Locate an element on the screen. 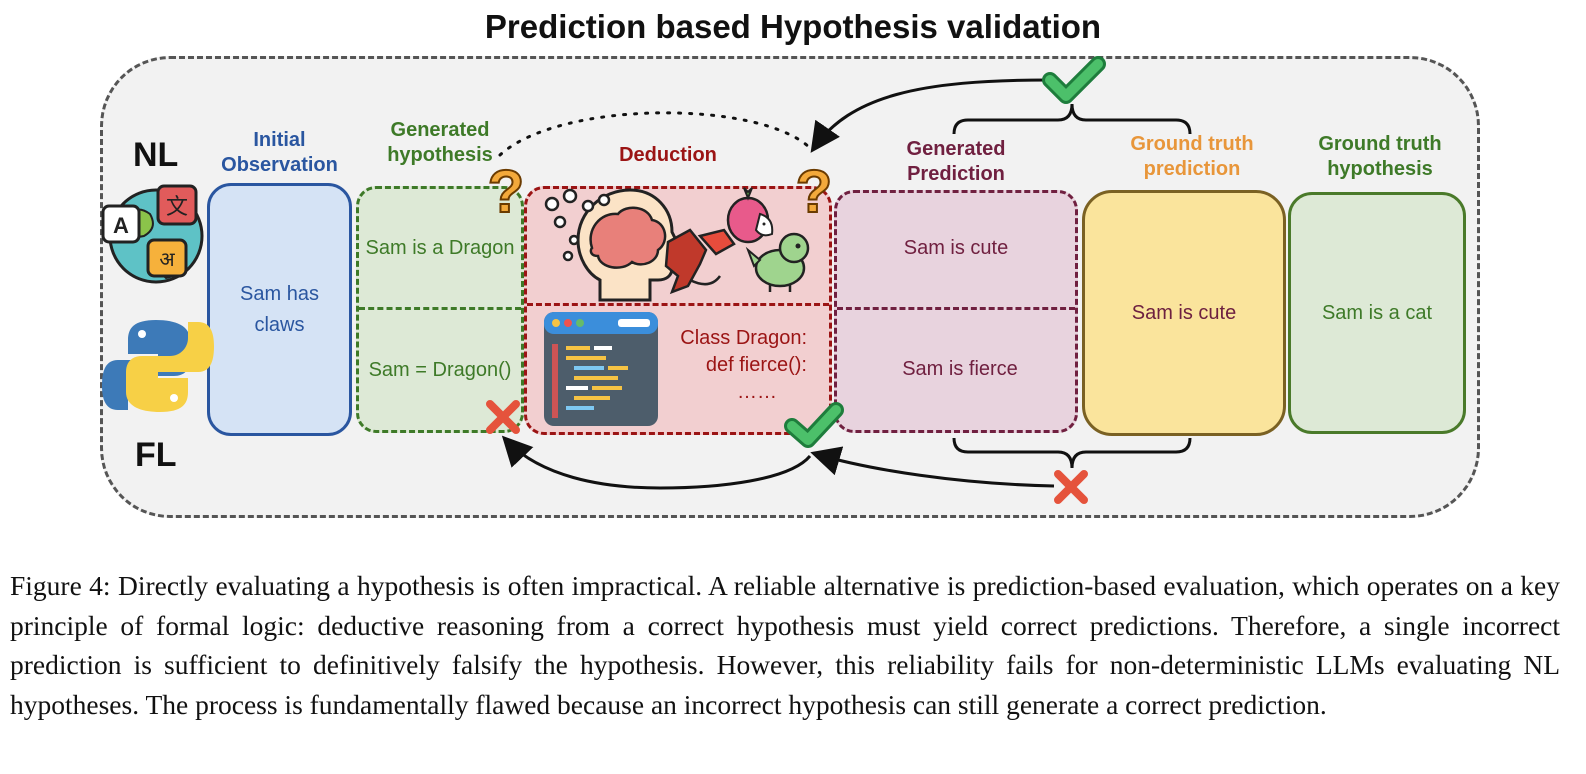 Image resolution: width=1586 pixels, height=774 pixels. prediction-box: Sam is cute Sam is fierce is located at coordinates (956, 311).